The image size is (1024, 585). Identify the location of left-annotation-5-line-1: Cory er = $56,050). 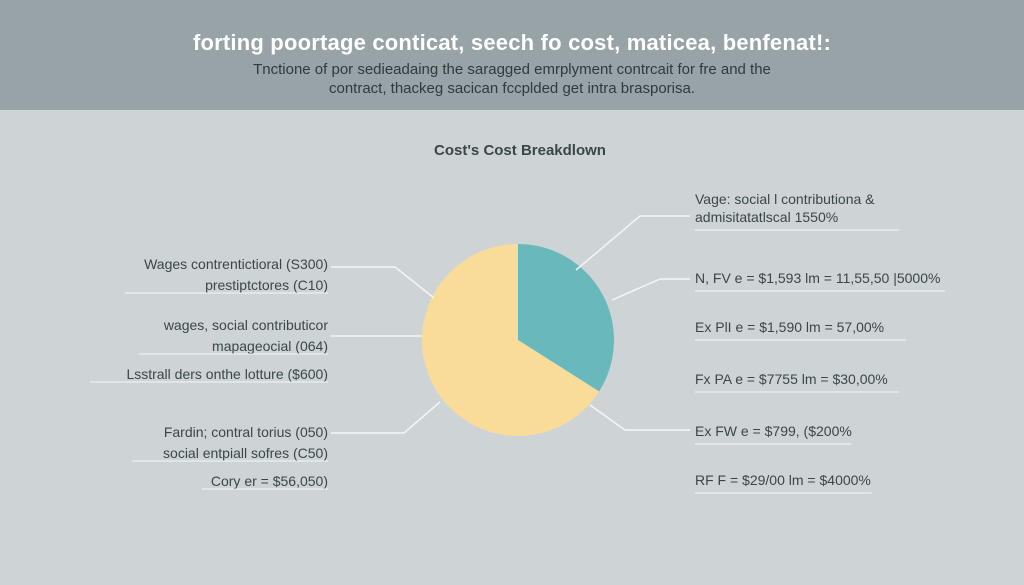
(269, 481).